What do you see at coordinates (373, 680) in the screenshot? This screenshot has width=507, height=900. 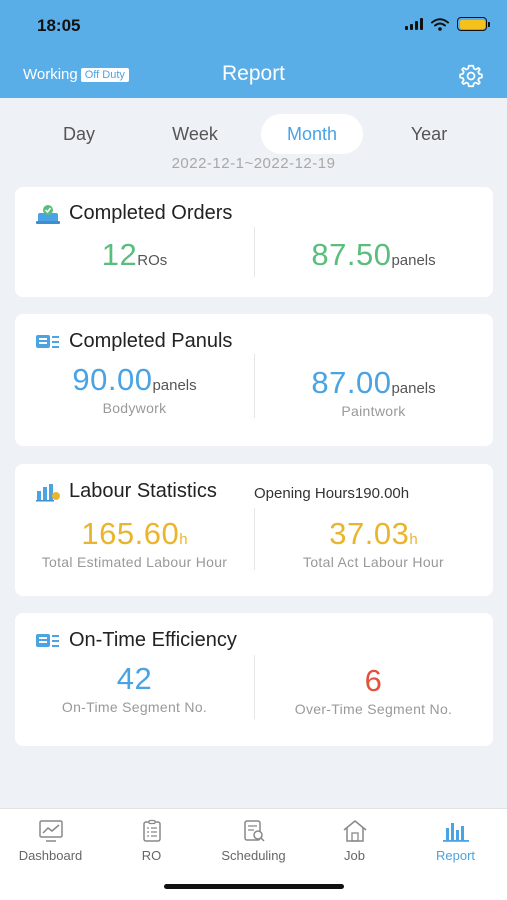 I see `overtime-segment-value: 6` at bounding box center [373, 680].